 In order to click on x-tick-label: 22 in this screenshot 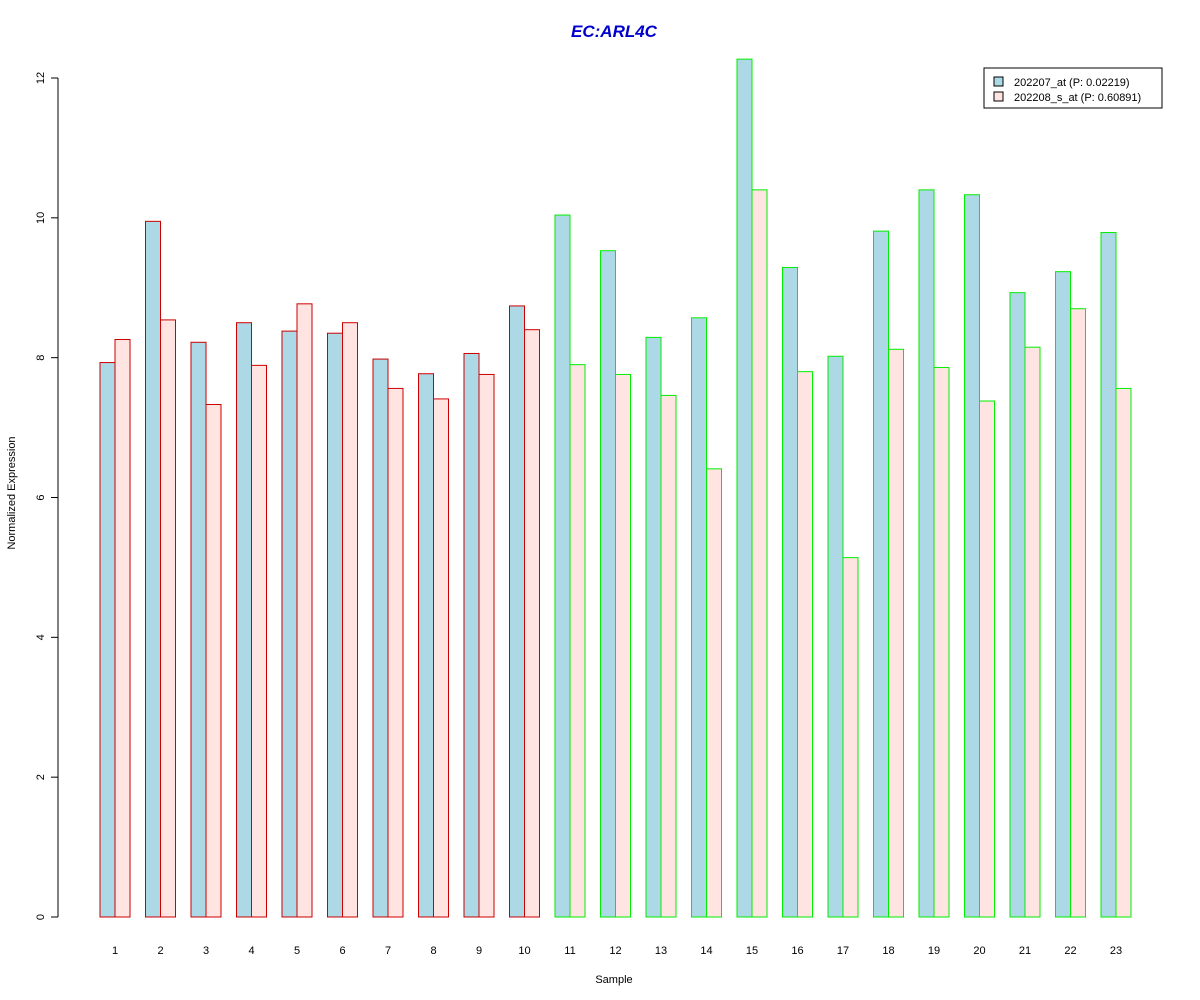, I will do `click(1070, 951)`.